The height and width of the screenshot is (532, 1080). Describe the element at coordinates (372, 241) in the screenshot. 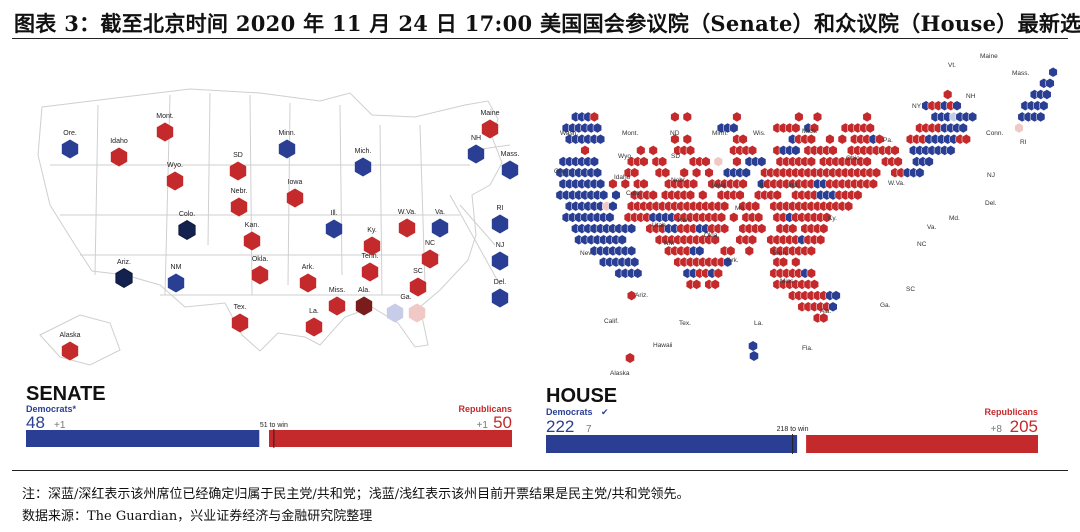

I see `senate-state-ky: Ky.` at that location.